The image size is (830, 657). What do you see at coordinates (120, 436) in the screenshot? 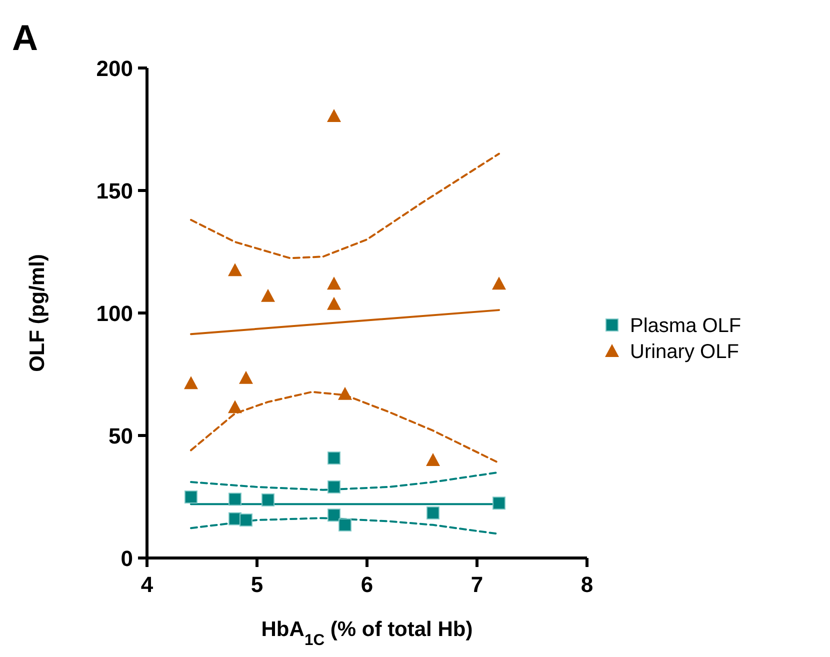
I see `y-tick-label: 50` at bounding box center [120, 436].